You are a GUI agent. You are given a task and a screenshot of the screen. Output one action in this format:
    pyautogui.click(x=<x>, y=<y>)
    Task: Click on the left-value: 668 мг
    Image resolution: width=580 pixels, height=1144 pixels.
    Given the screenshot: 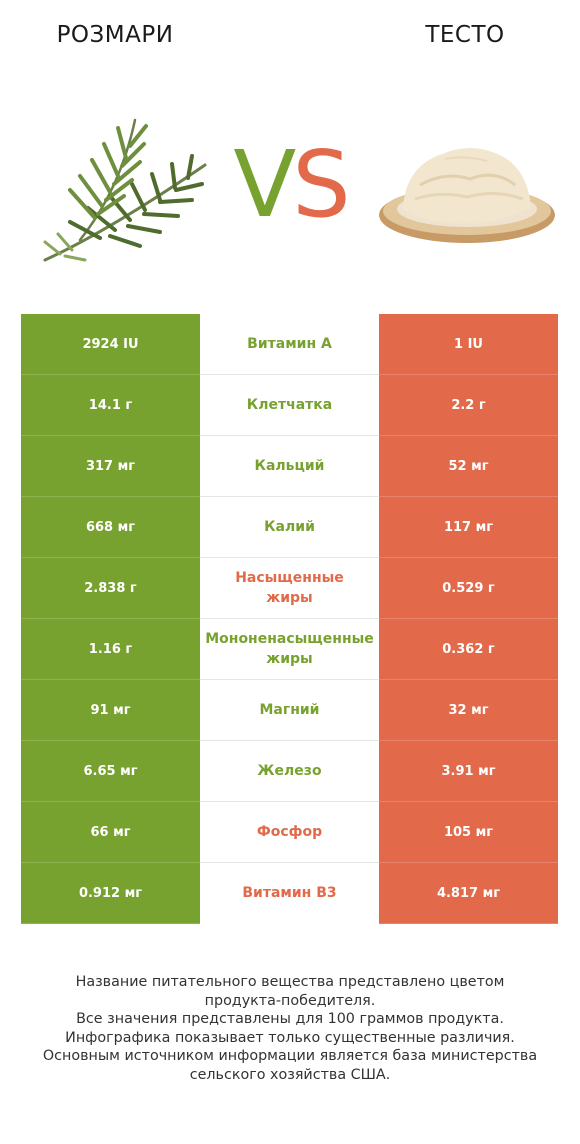 What is the action you would take?
    pyautogui.click(x=110, y=527)
    